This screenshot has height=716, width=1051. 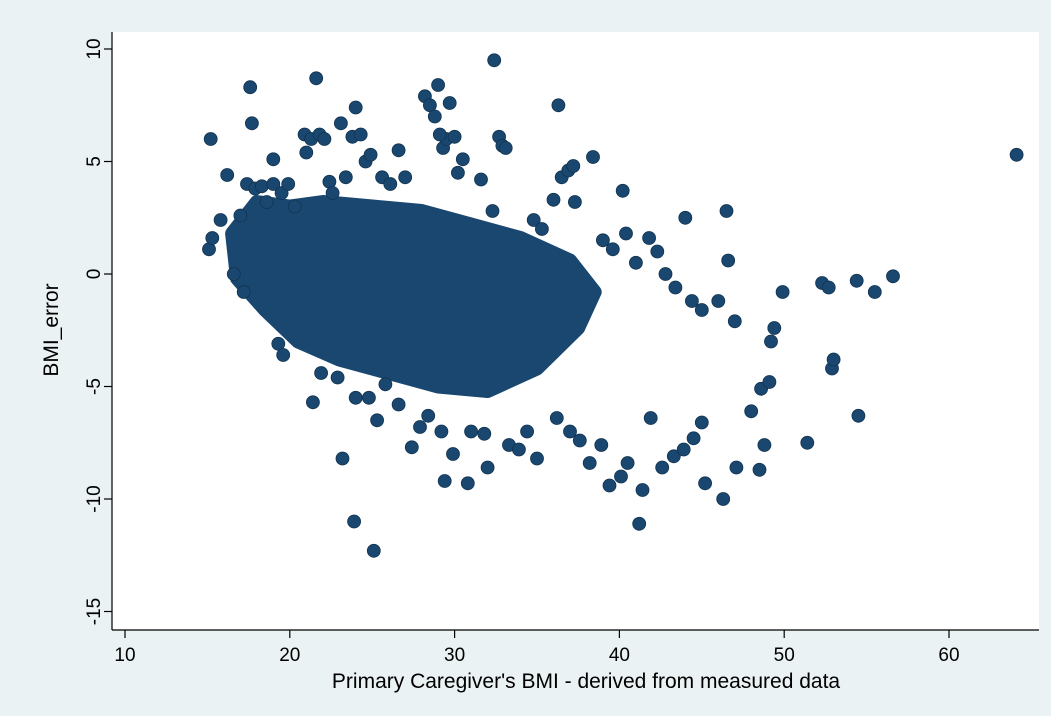 What do you see at coordinates (98, 331) in the screenshot?
I see `y-ticks: 10 5 0 -5 -10 -15` at bounding box center [98, 331].